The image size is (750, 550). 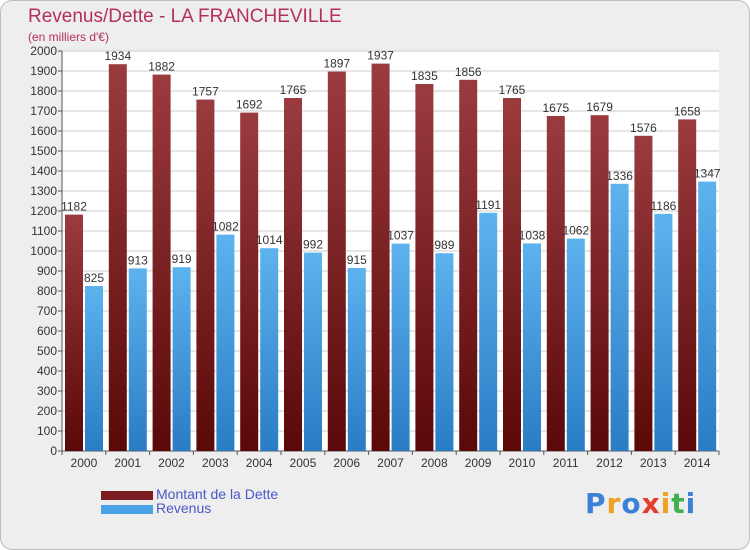 What do you see at coordinates (127, 463) in the screenshot?
I see `x-tick-label: 2001` at bounding box center [127, 463].